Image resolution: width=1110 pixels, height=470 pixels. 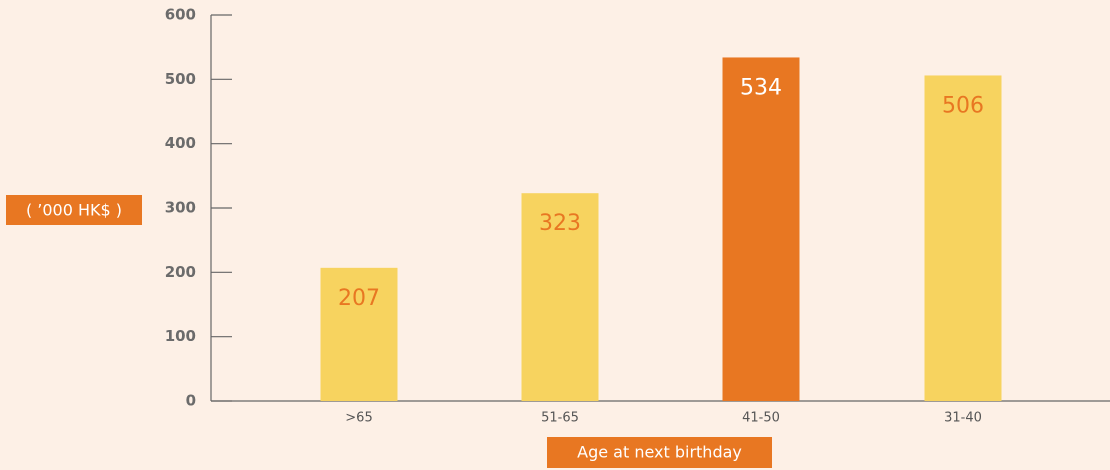 I want to click on x-tick-label: 31-40, so click(x=963, y=418).